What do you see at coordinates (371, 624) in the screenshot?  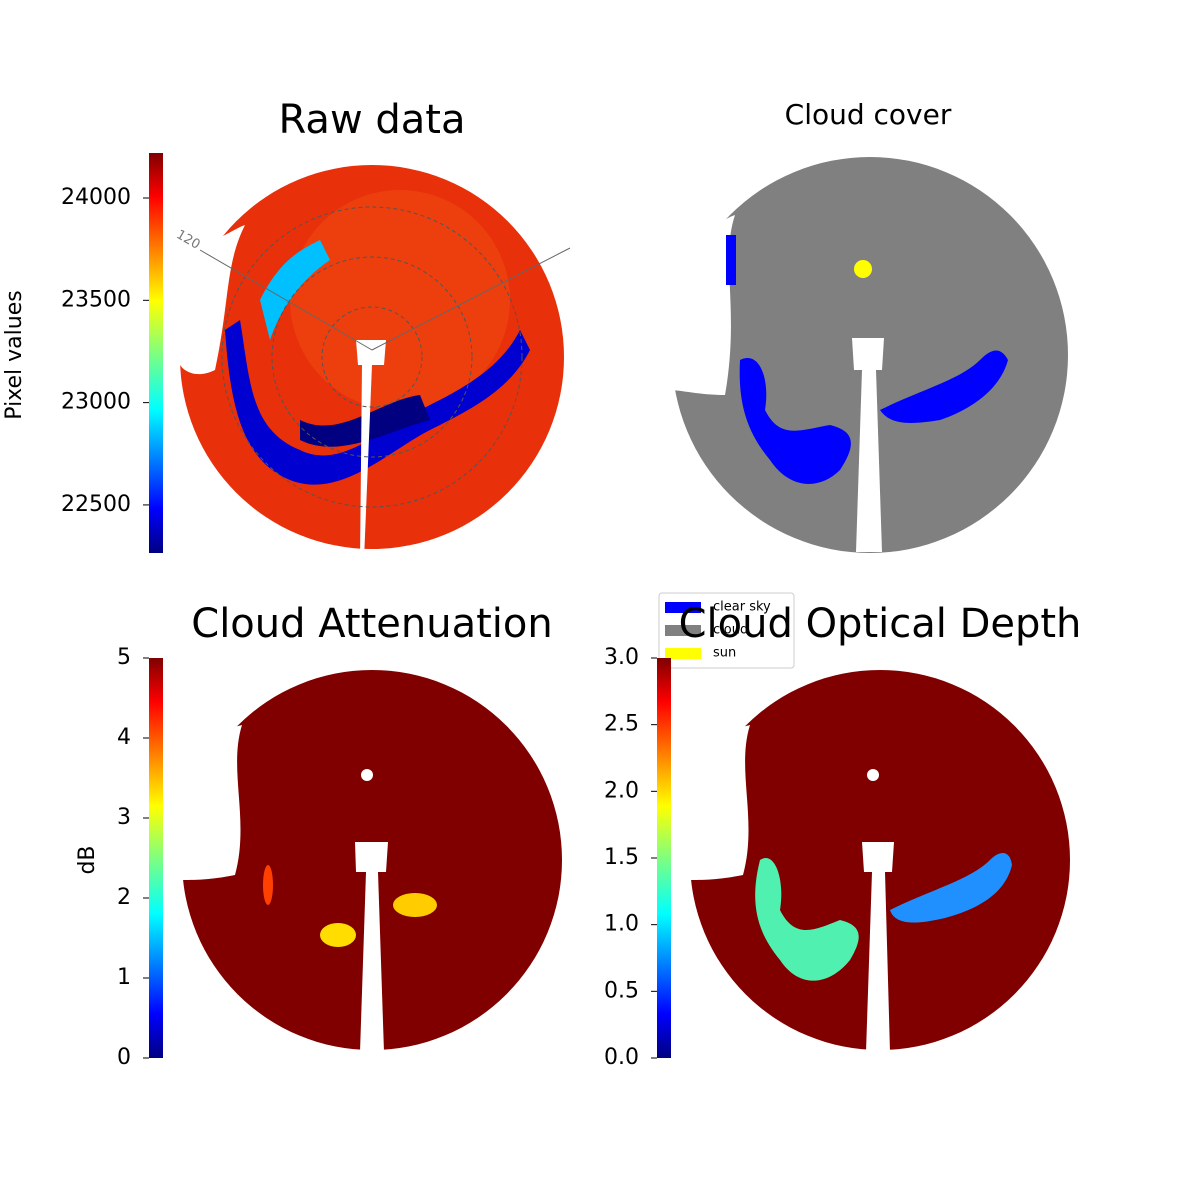 I see `panel-title: Cloud Attenuation` at bounding box center [371, 624].